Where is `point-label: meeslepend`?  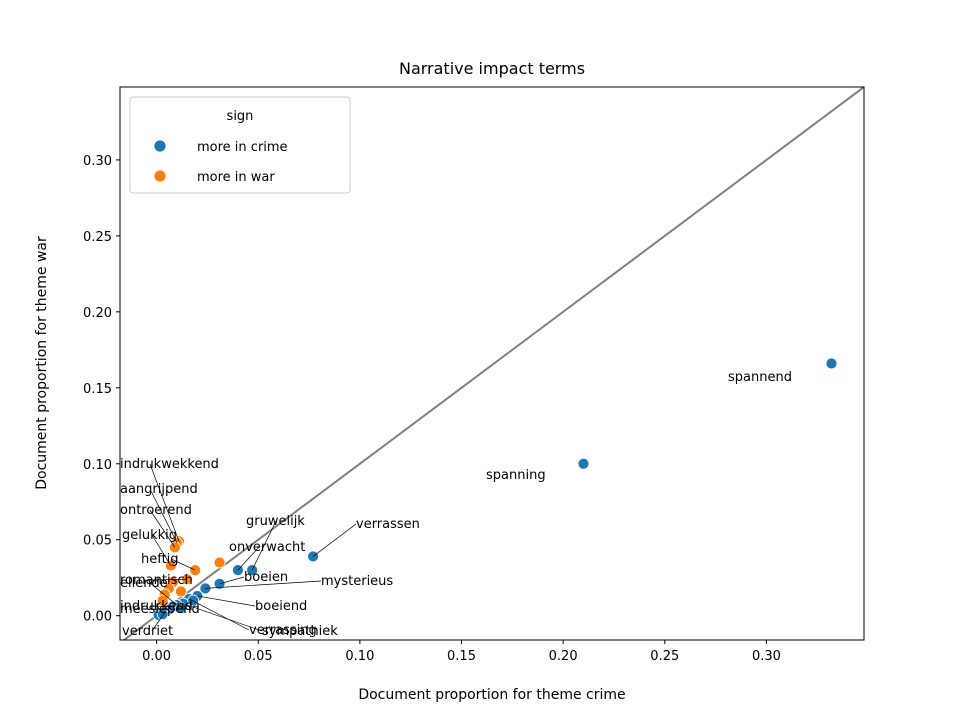
point-label: meeslepend is located at coordinates (160, 609).